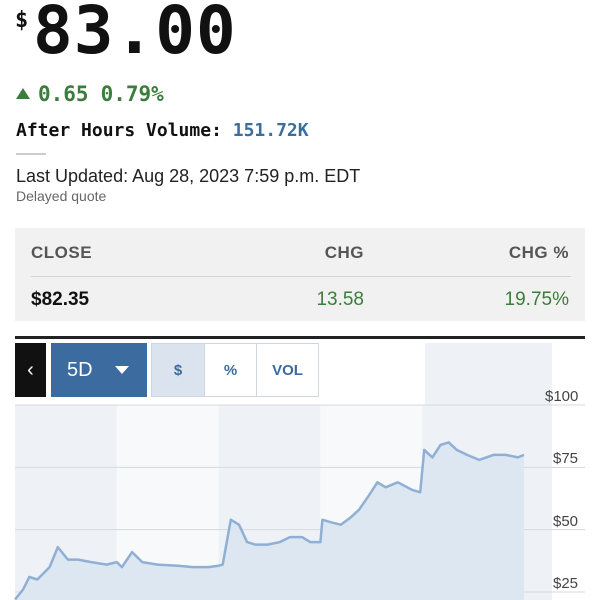 Image resolution: width=600 pixels, height=600 pixels. What do you see at coordinates (132, 94) in the screenshot?
I see `change-percent: 0.79%` at bounding box center [132, 94].